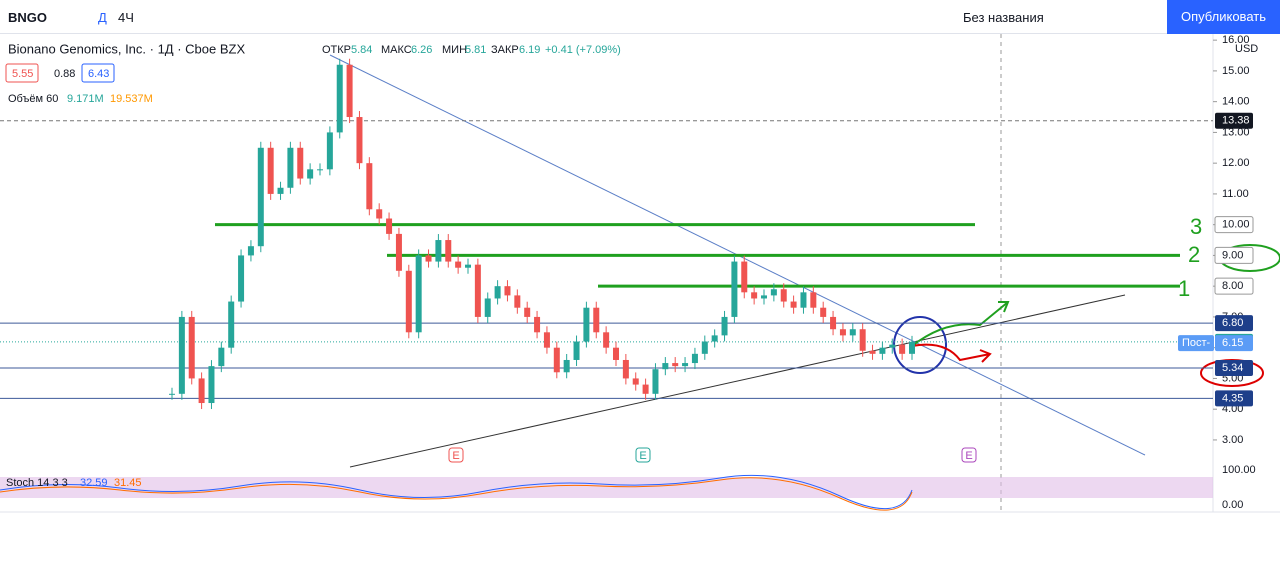 This screenshot has height=573, width=1280. Describe the element at coordinates (64, 74) in the screenshot. I see `legend-spread: 0.88` at that location.